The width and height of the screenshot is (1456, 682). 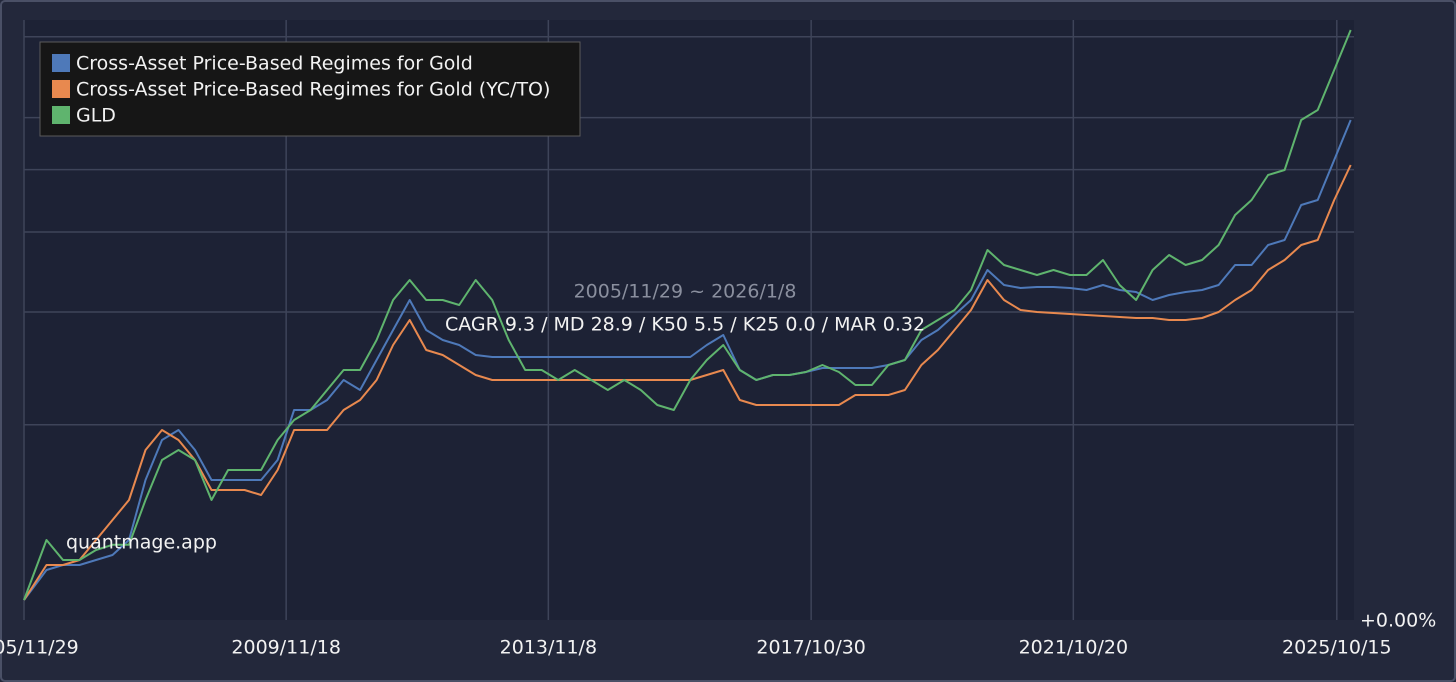 I want to click on y-tick-label: +0.00%, so click(x=1398, y=621).